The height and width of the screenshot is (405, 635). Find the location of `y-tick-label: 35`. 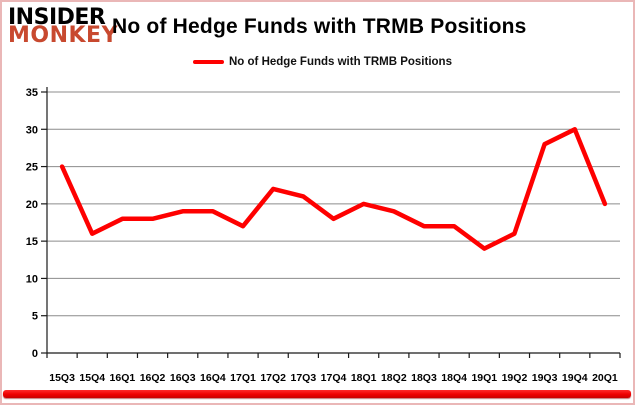

y-tick-label: 35 is located at coordinates (32, 93).